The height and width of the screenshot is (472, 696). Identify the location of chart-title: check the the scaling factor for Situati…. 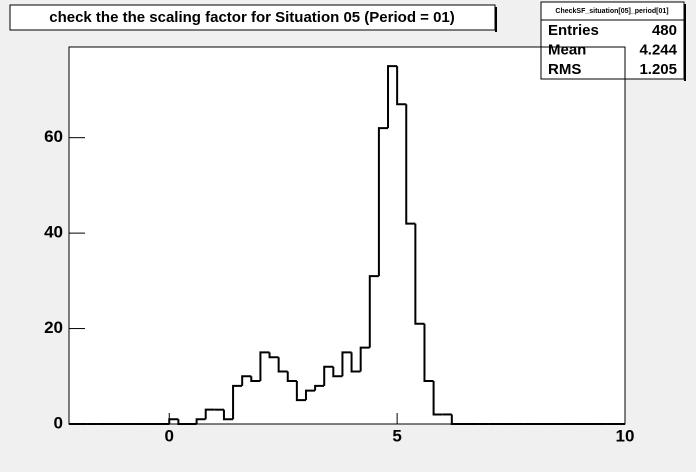
(252, 17).